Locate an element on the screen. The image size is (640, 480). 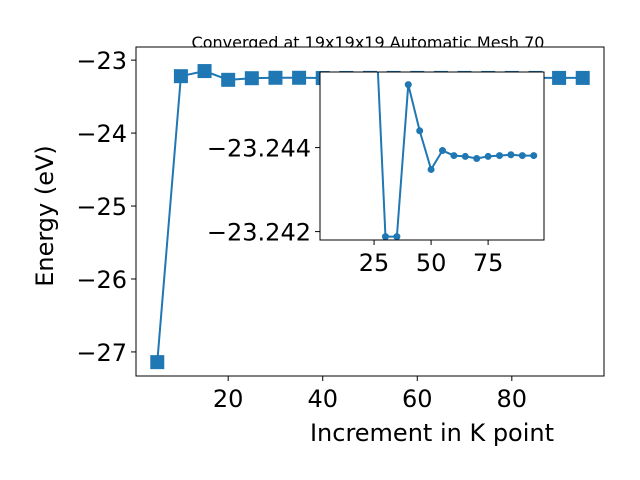
x-tick-label: 40 is located at coordinates (322, 399).